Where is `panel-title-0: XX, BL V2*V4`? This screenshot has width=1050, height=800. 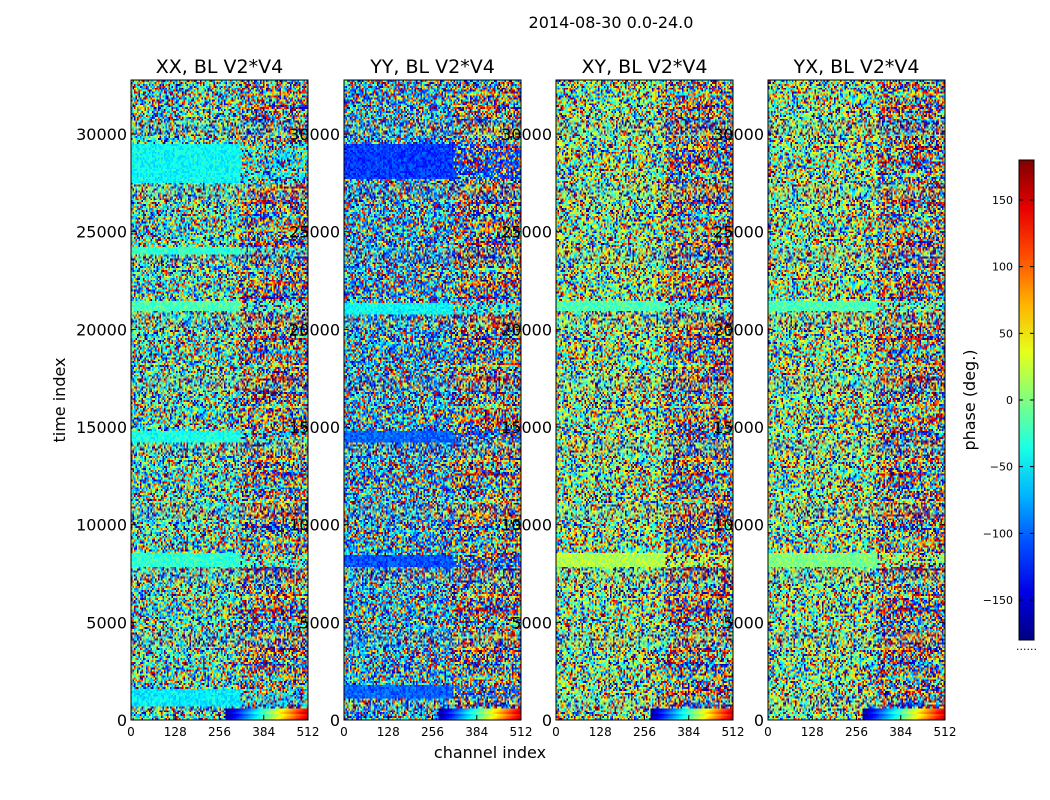
panel-title-0: XX, BL V2*V4 is located at coordinates (219, 67).